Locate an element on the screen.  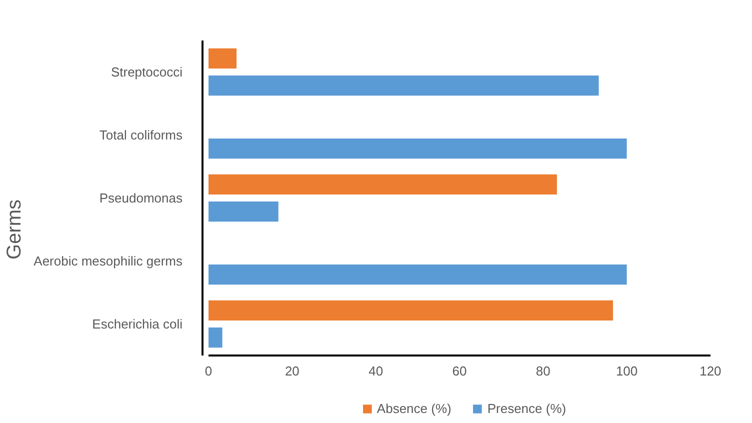
x-tick-label: 40 is located at coordinates (376, 371).